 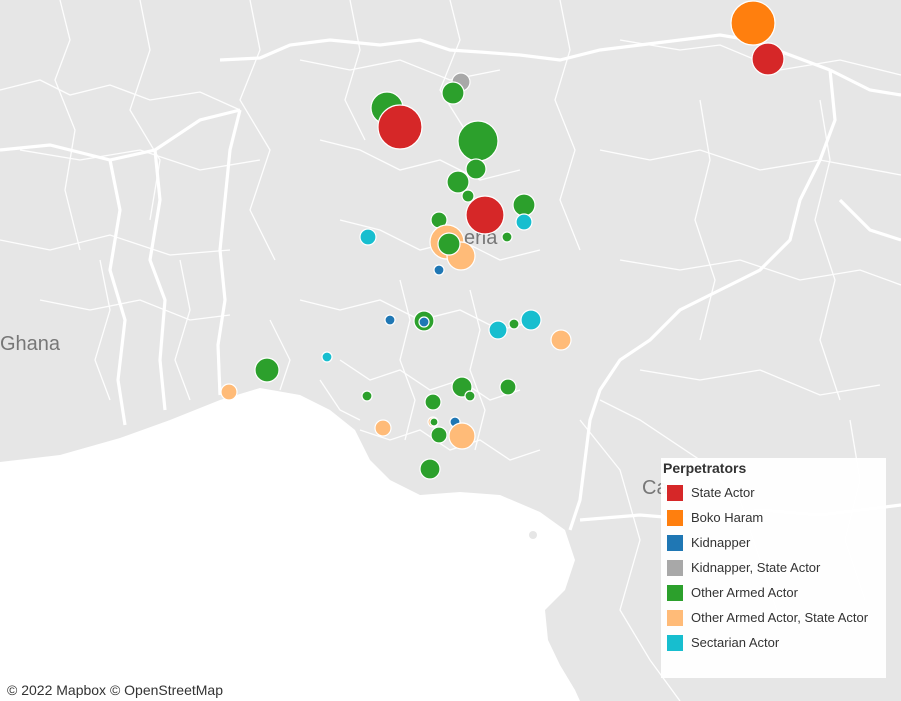 What do you see at coordinates (780, 617) in the screenshot?
I see `legend-label: Other Armed Actor, State Actor` at bounding box center [780, 617].